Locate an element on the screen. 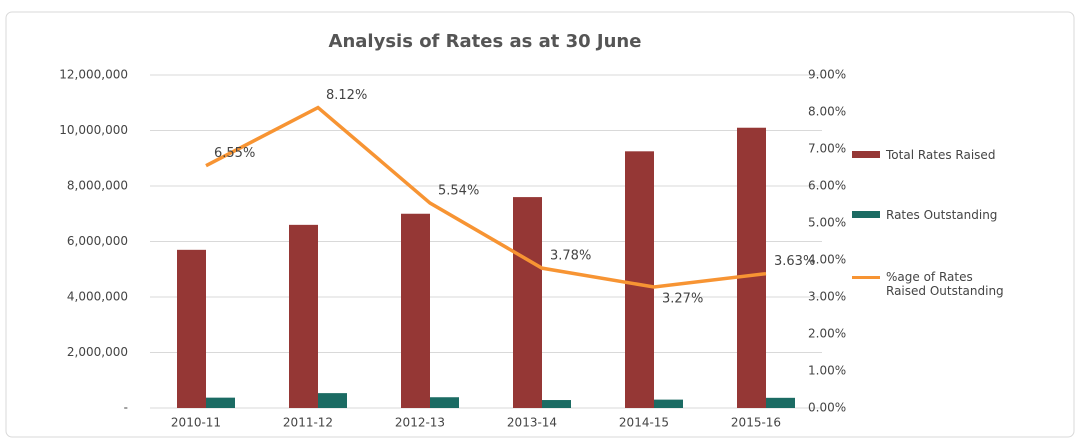 Image resolution: width=1080 pixels, height=441 pixels. y2-tick-label: 9.00% is located at coordinates (827, 75).